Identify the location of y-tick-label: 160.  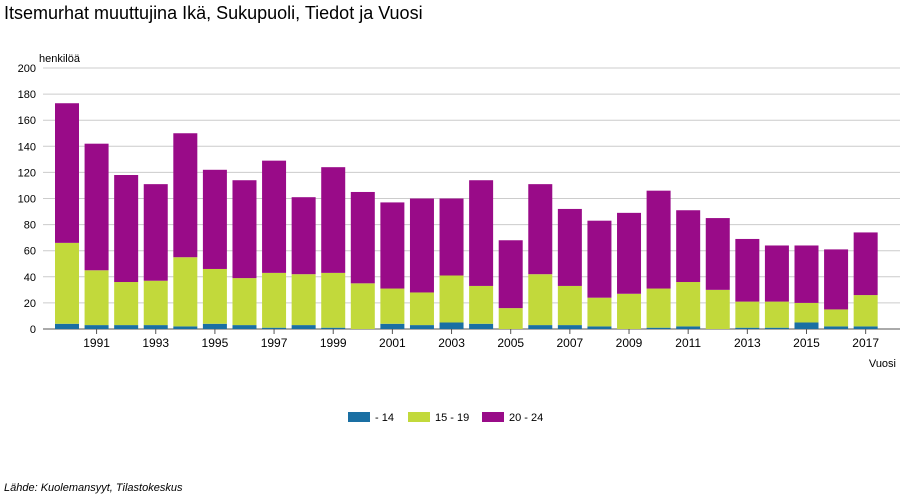
(27, 121).